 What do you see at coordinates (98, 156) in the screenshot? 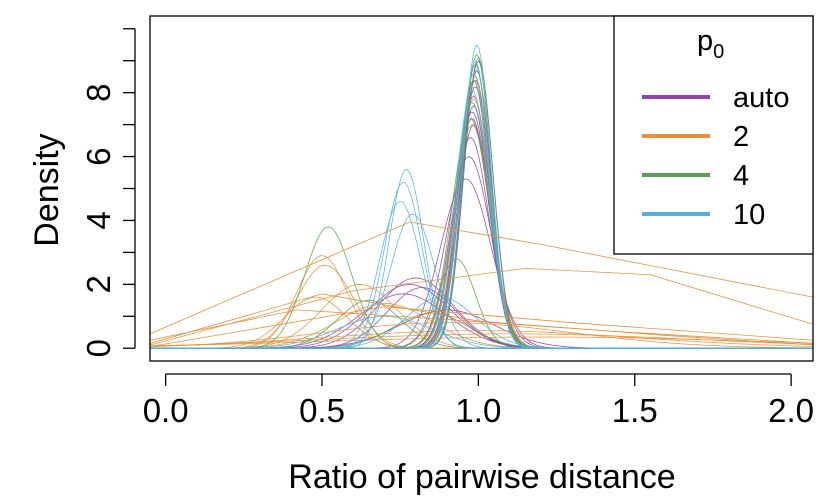
I see `y-tick-label-6: 6` at bounding box center [98, 156].